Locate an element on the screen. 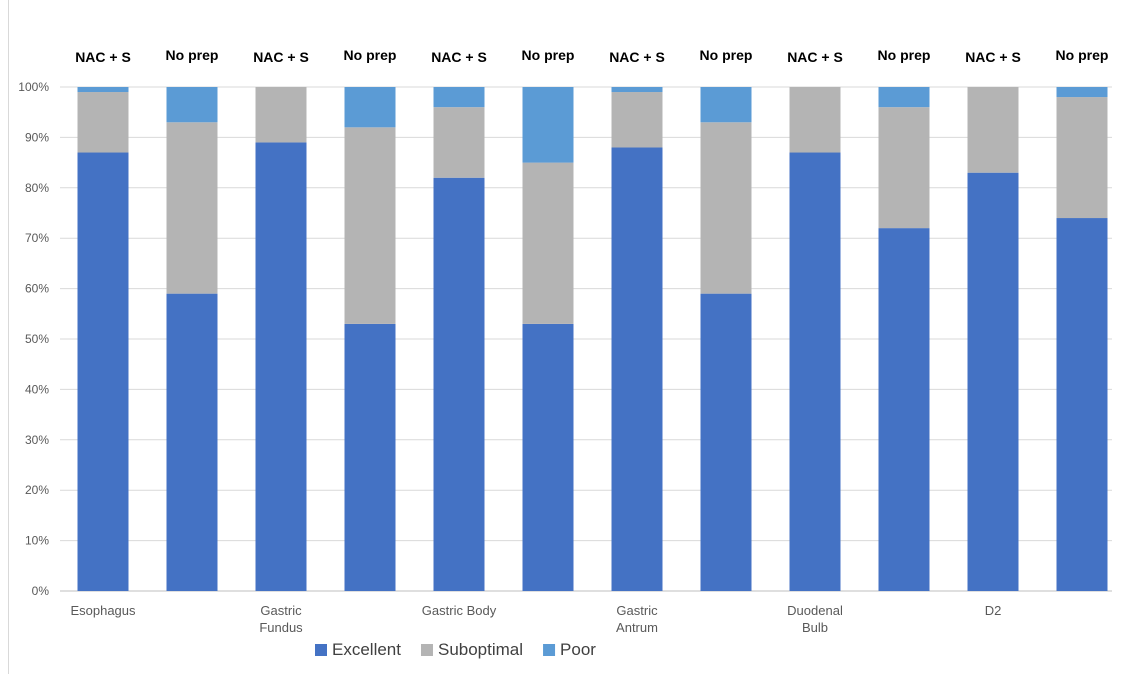  y-tick-label: 20% is located at coordinates (37, 490).